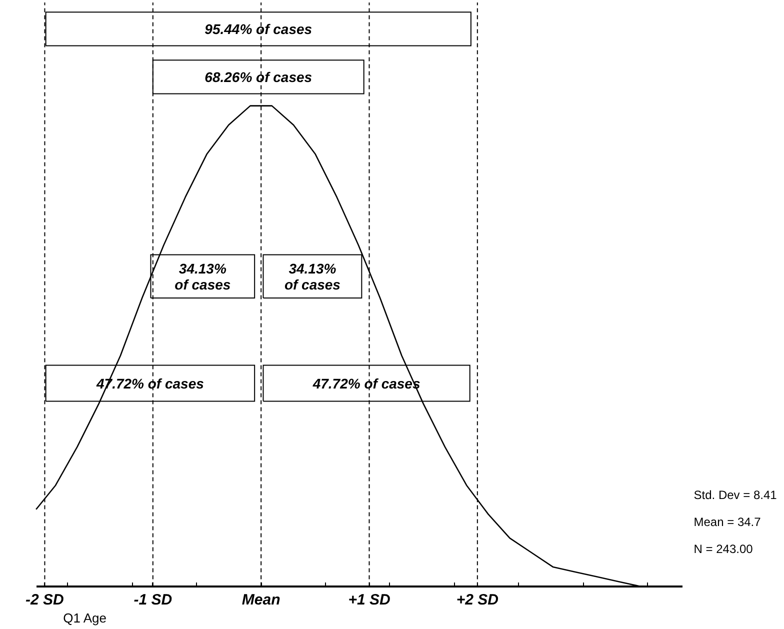 This screenshot has height=629, width=784. I want to click on text: Std. Dev = 8.41, so click(736, 495).